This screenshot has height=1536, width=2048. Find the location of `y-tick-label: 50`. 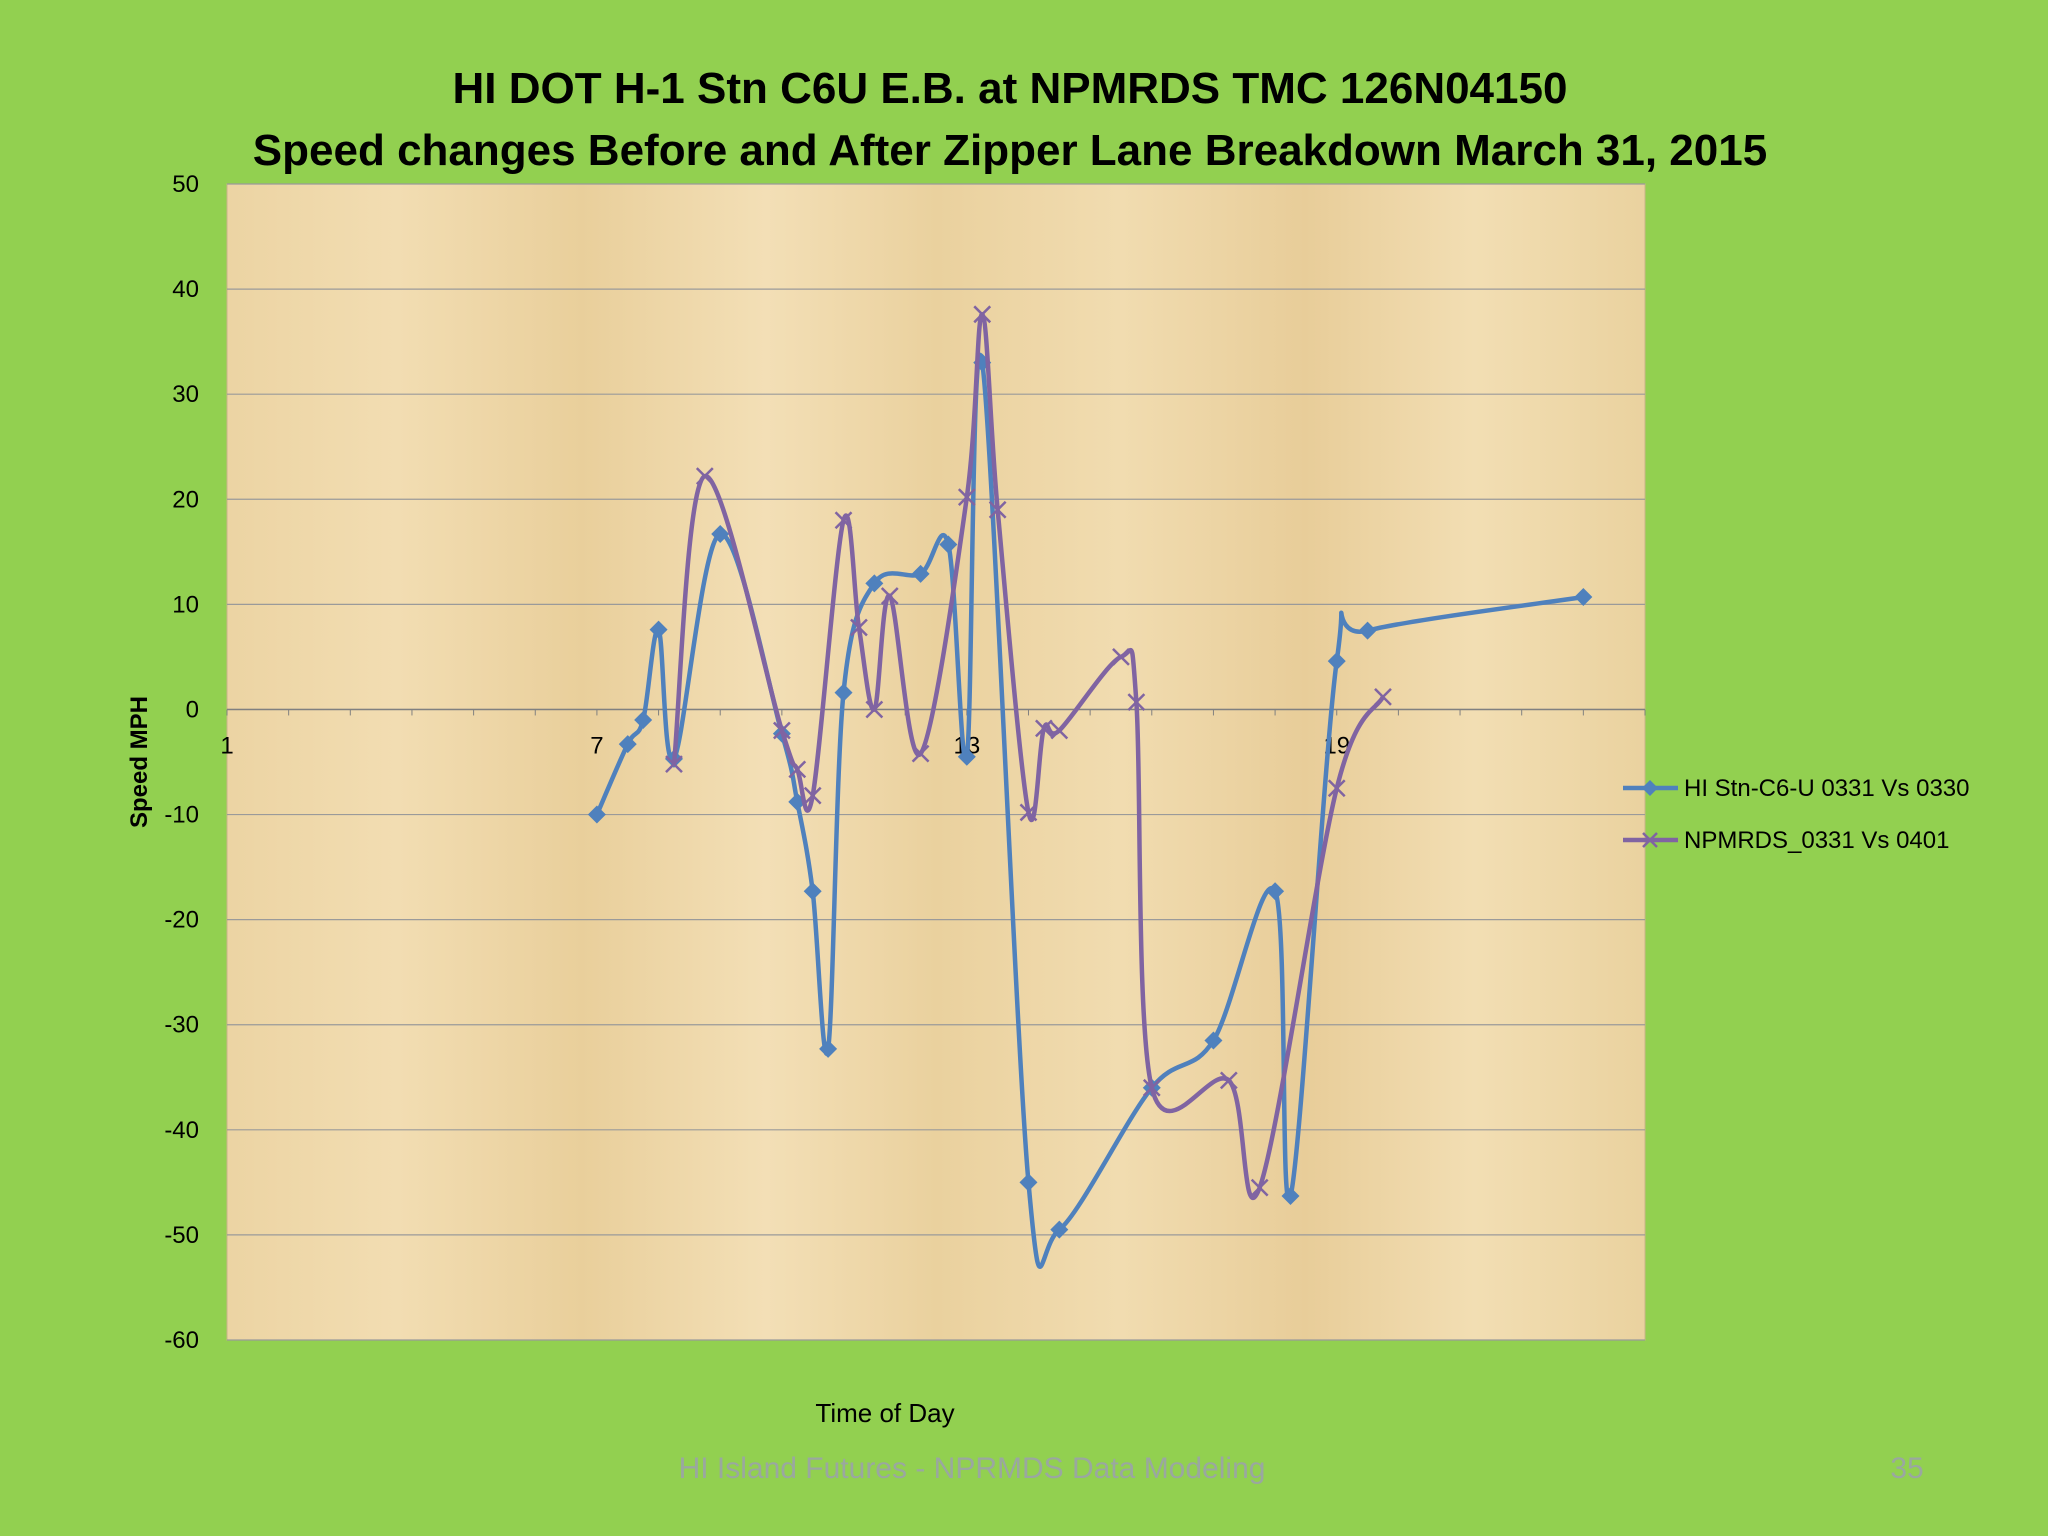

y-tick-label: 50 is located at coordinates (185, 184).